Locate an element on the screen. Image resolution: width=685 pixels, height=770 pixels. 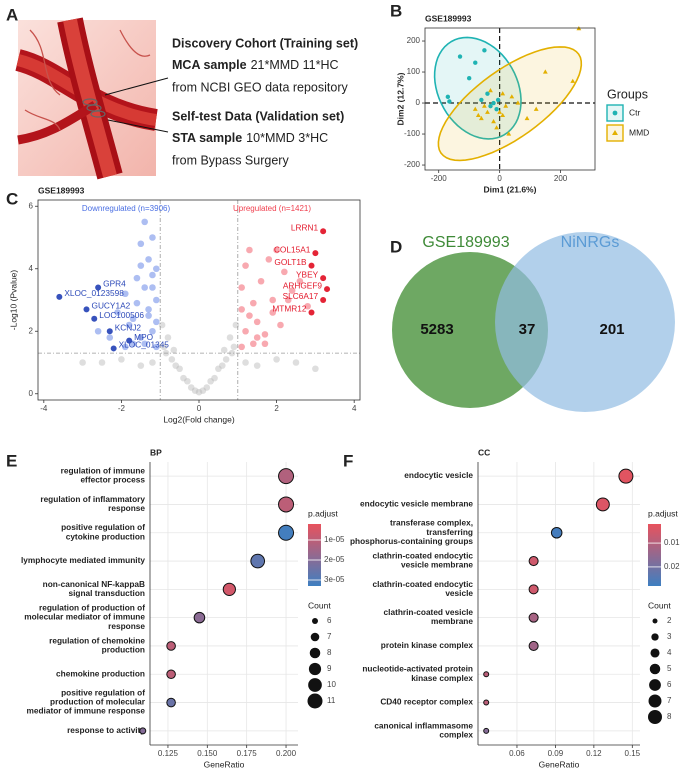
size-label: 8 is located at coordinates (669, 716).